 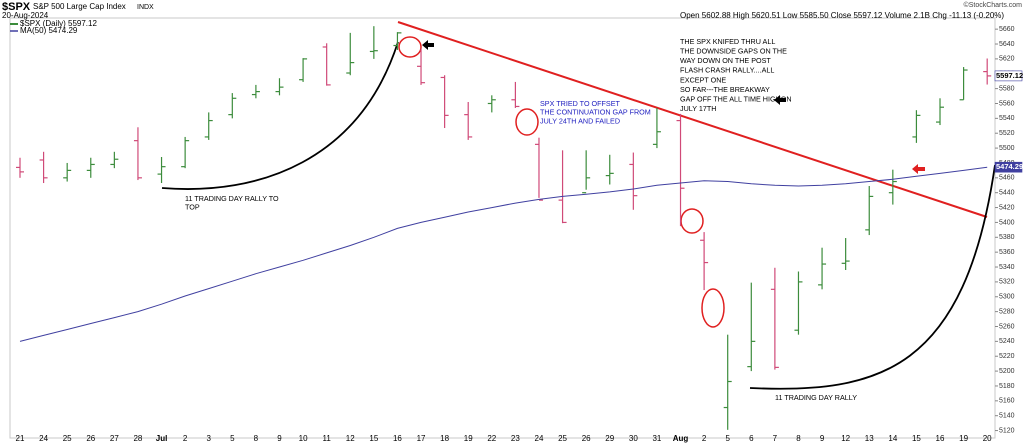 I want to click on x-tick-label: 22, so click(x=491, y=438).